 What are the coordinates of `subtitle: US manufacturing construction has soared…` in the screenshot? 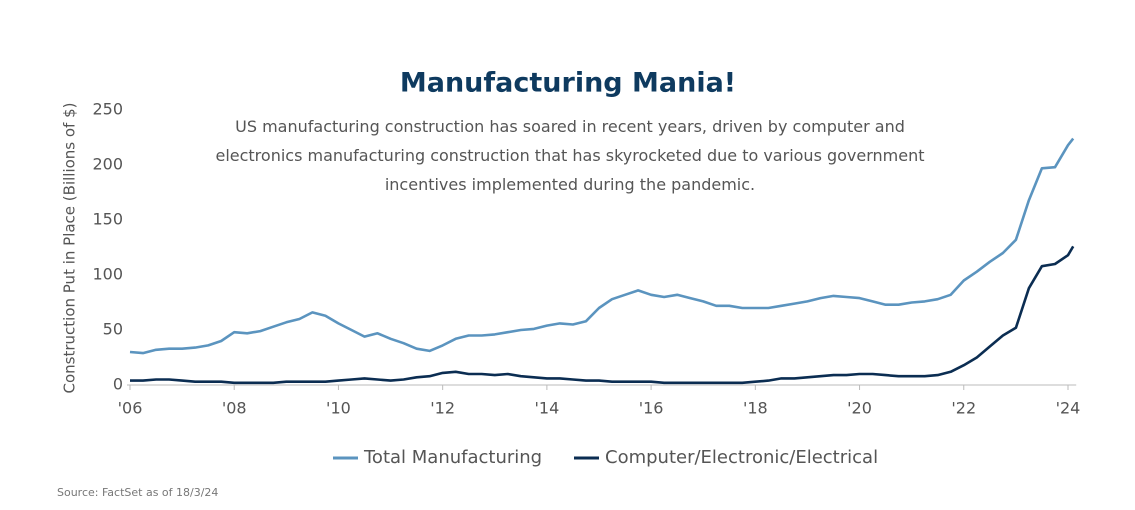 It's located at (570, 155).